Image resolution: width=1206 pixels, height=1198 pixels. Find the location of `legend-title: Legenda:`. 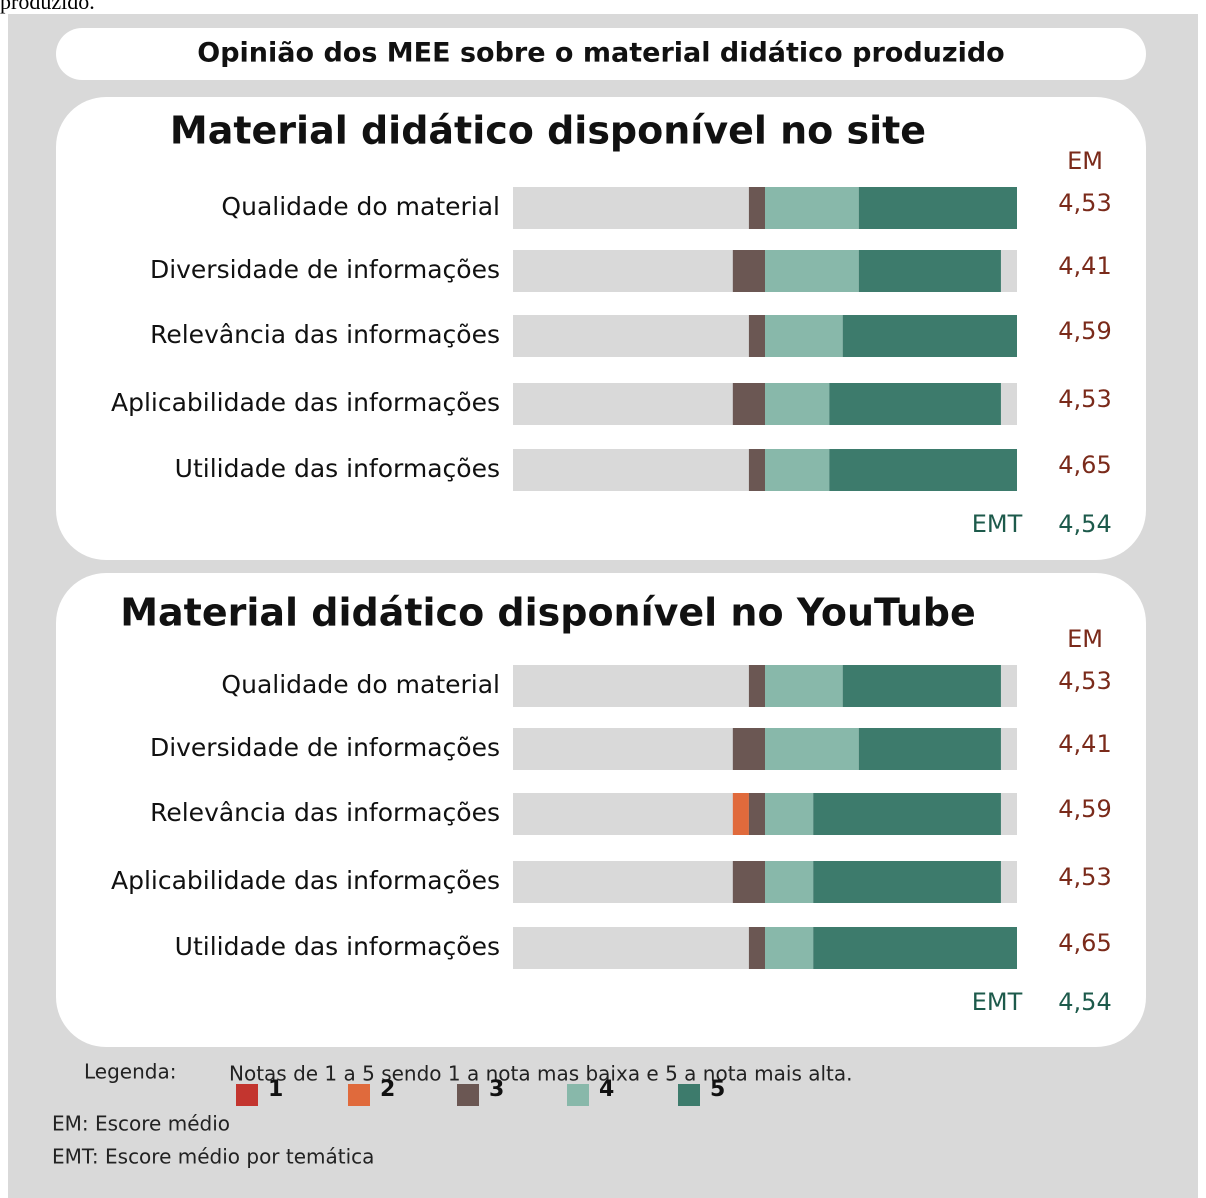

legend-title: Legenda: is located at coordinates (130, 1072).